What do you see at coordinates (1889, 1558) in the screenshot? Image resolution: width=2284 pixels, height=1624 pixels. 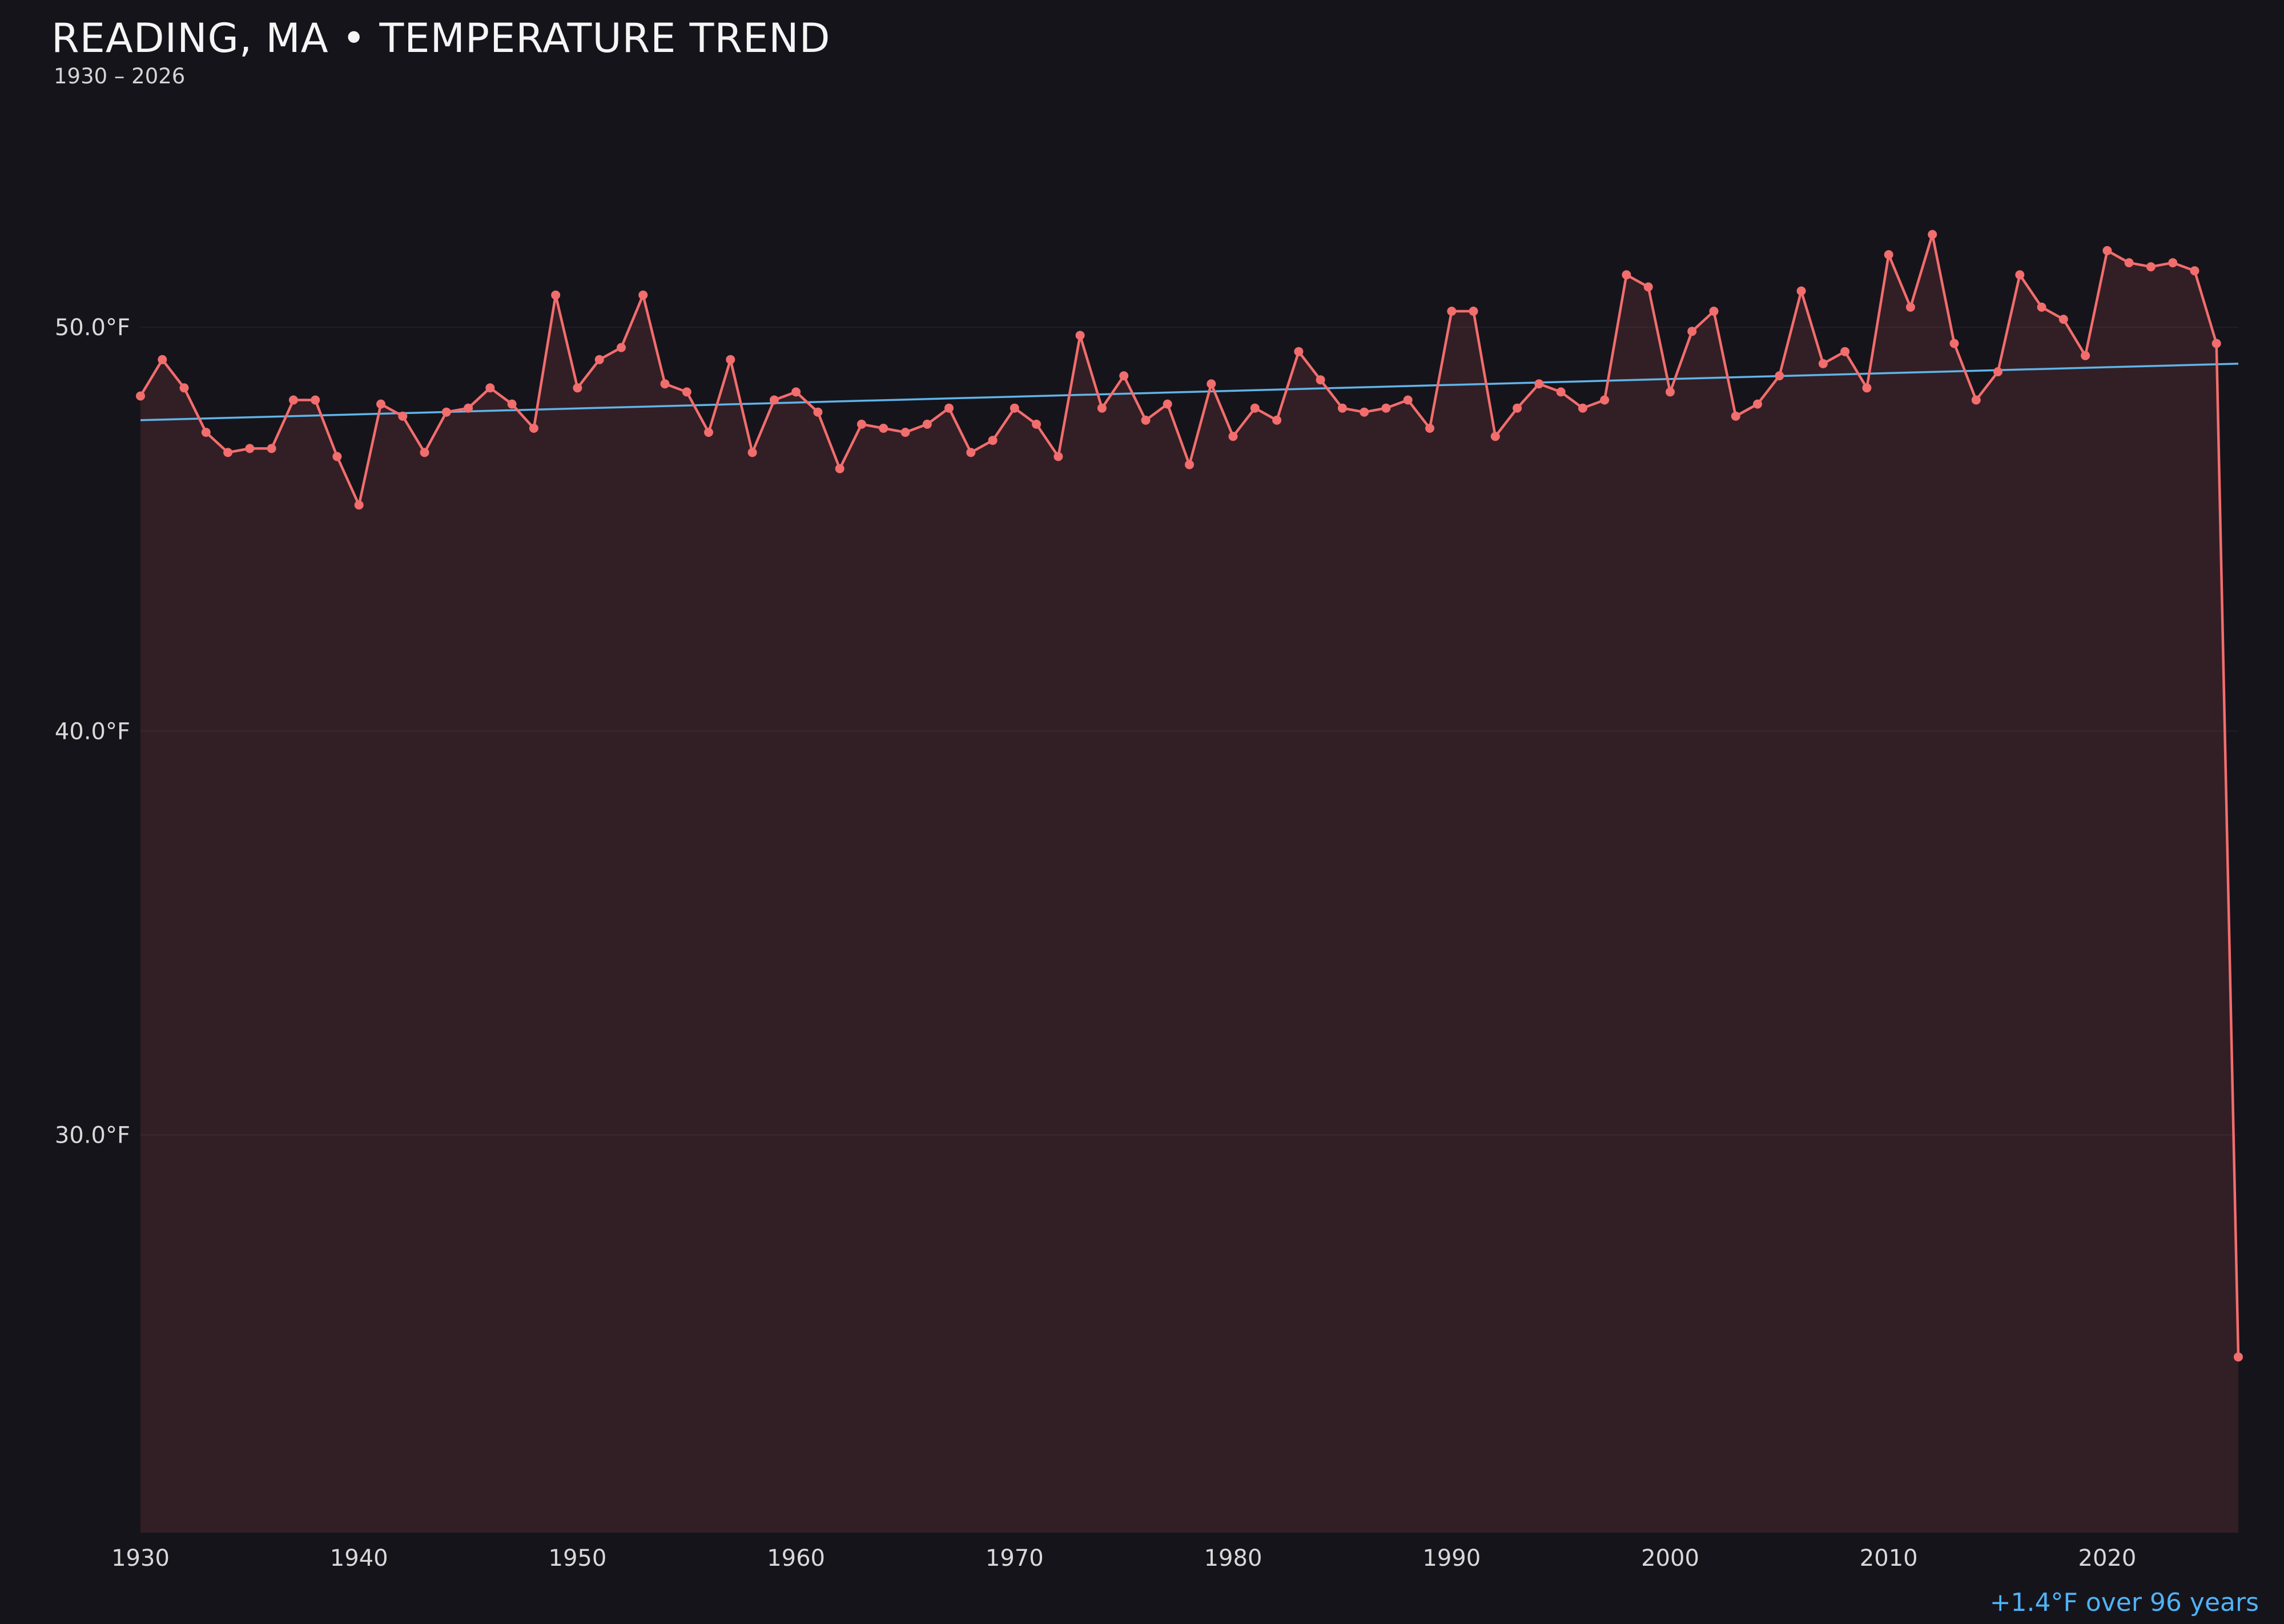 I see `x-tick-label-2010: 2010` at bounding box center [1889, 1558].